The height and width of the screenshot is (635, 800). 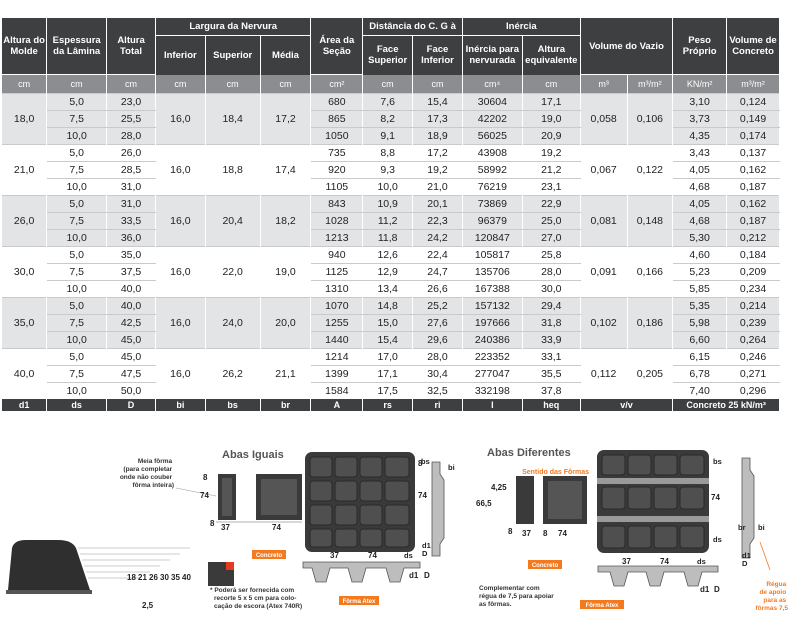 What do you see at coordinates (388, 153) in the screenshot?
I see `table-cell: 8,8` at bounding box center [388, 153].